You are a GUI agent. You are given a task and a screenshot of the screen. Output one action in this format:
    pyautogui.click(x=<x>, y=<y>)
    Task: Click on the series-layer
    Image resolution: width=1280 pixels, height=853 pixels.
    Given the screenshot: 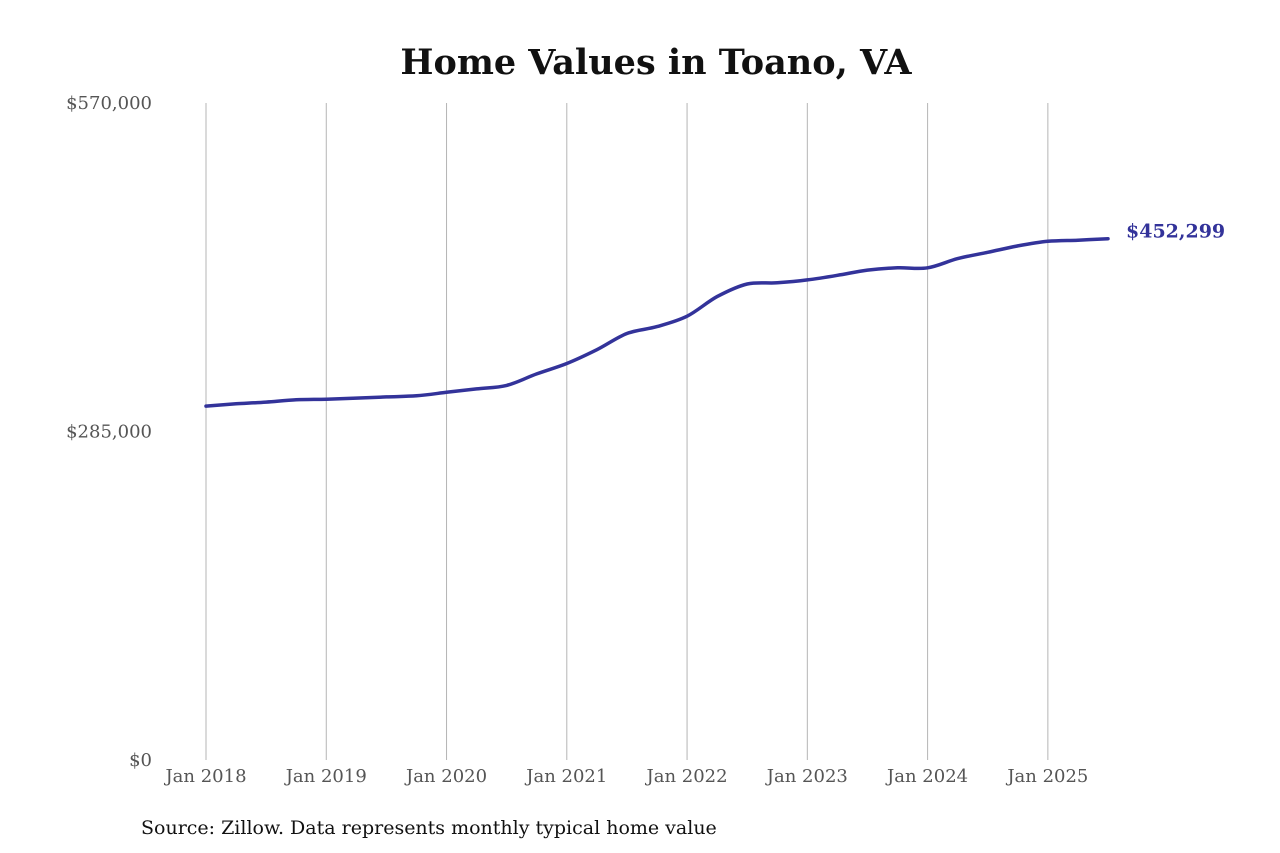 What is the action you would take?
    pyautogui.click(x=657, y=322)
    